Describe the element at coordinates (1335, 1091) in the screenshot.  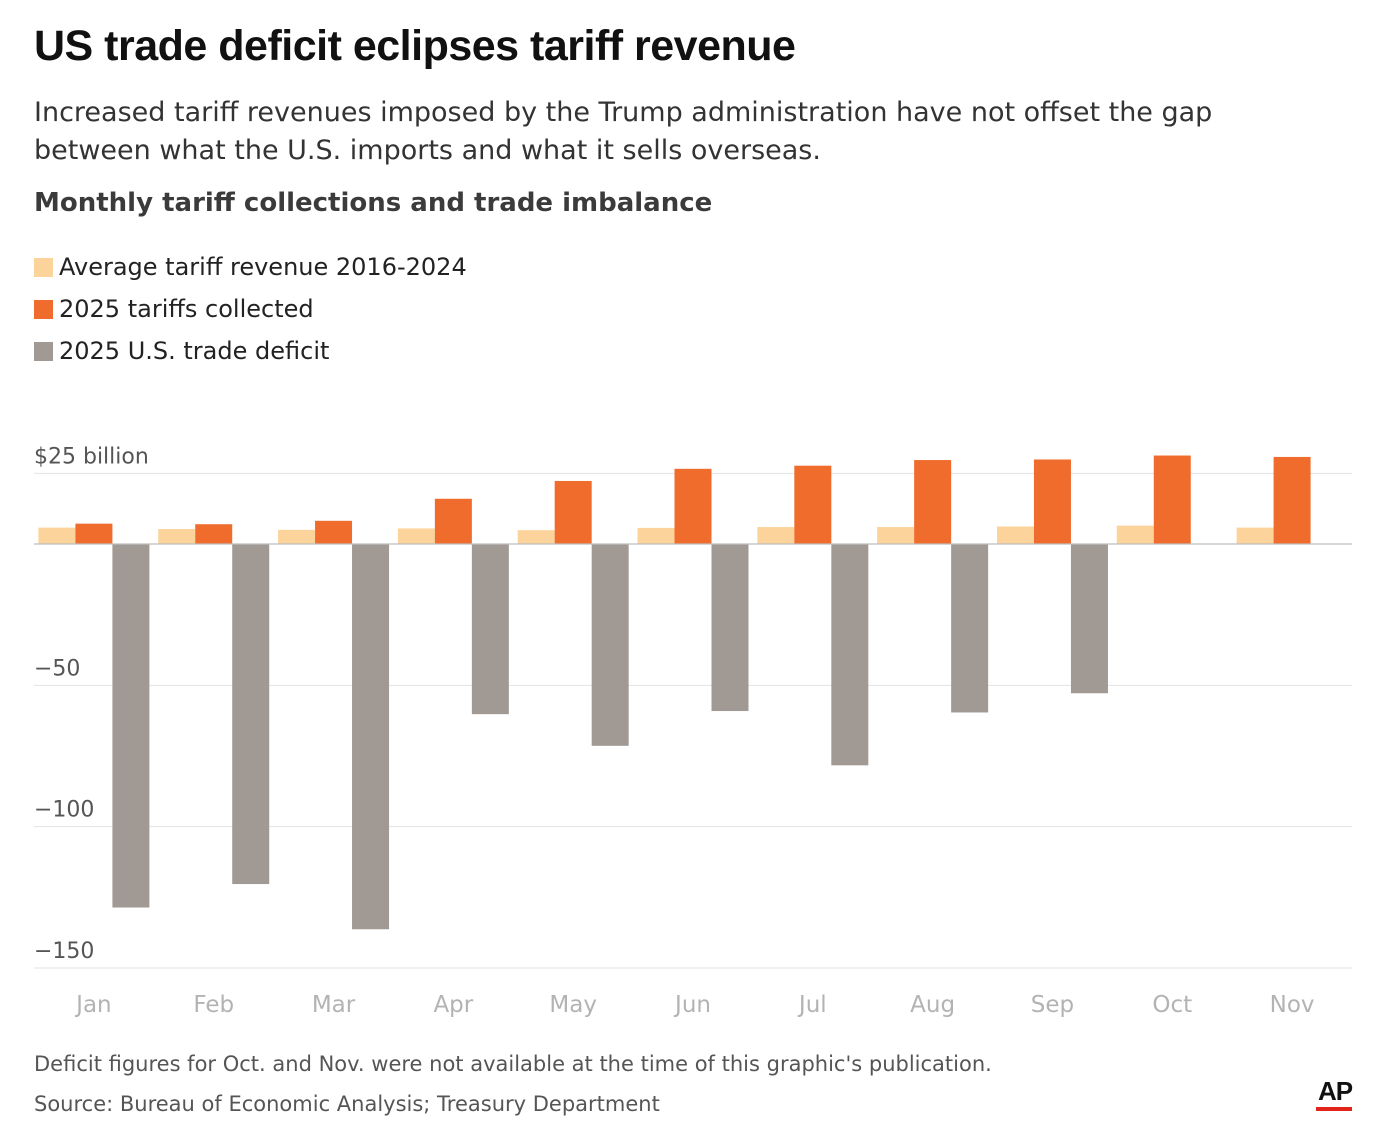
I see `ap-logo: AP` at that location.